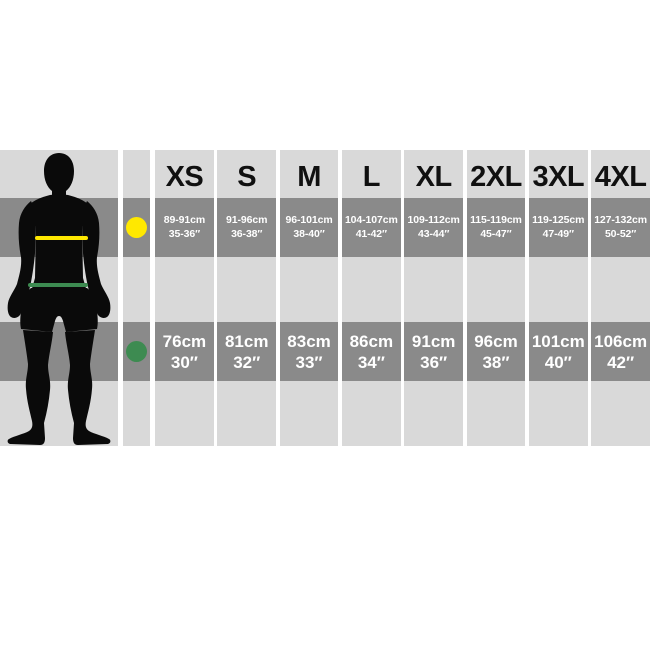  Describe the element at coordinates (496, 362) in the screenshot. I see `waist-inch-value: 38″` at that location.